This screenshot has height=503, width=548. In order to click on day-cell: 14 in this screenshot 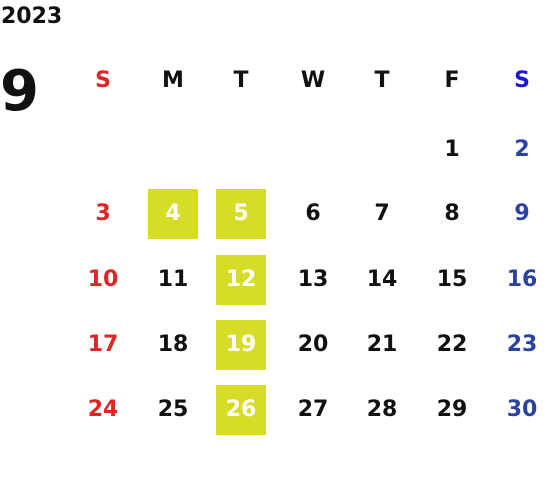, I will do `click(382, 279)`.